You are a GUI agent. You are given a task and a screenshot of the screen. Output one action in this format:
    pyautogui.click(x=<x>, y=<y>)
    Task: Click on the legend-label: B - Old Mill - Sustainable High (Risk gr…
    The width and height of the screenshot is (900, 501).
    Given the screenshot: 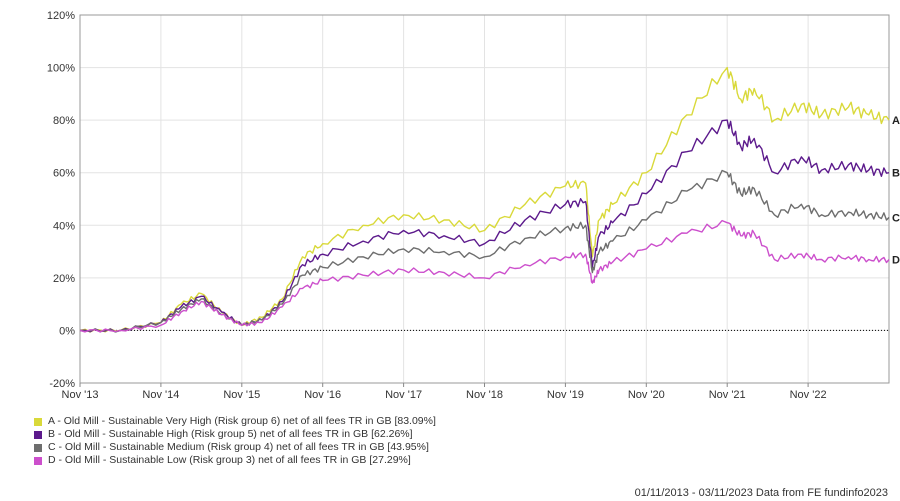 What is the action you would take?
    pyautogui.click(x=230, y=434)
    